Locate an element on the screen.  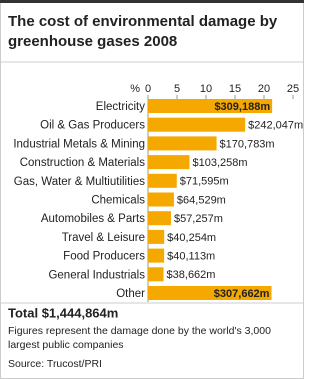
y-tick-label: Gas, Water & Multiutilities is located at coordinates (79, 182).